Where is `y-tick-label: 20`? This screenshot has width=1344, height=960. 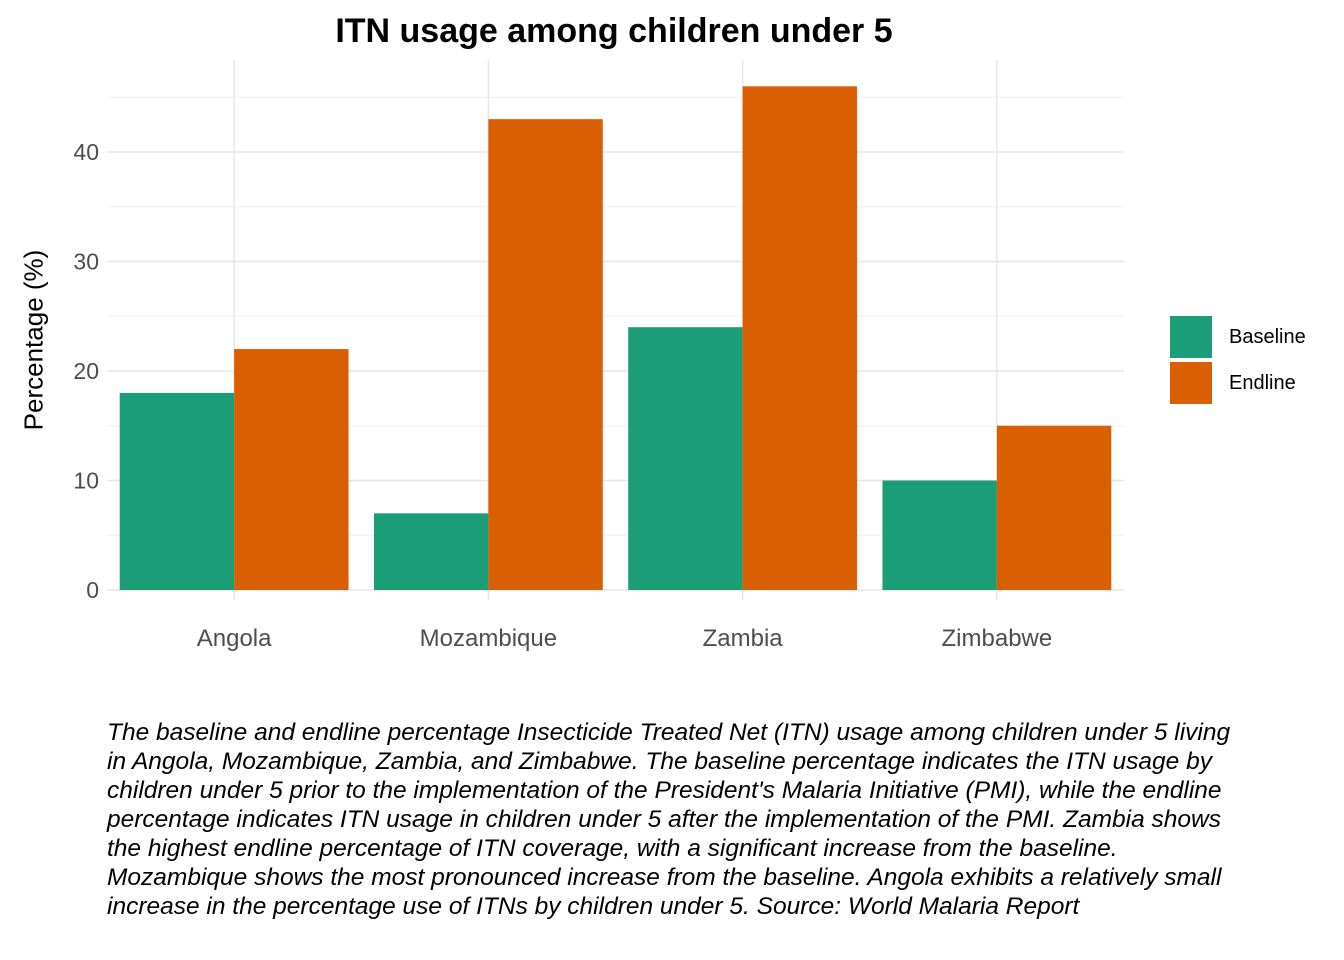
y-tick-label: 20 is located at coordinates (86, 371).